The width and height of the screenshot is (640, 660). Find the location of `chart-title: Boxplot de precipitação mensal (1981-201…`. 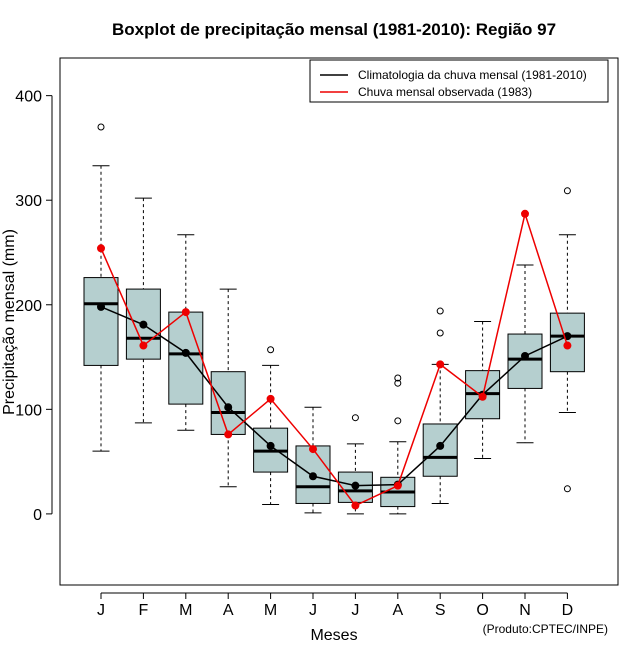

chart-title: Boxplot de precipitação mensal (1981-201… is located at coordinates (334, 29).